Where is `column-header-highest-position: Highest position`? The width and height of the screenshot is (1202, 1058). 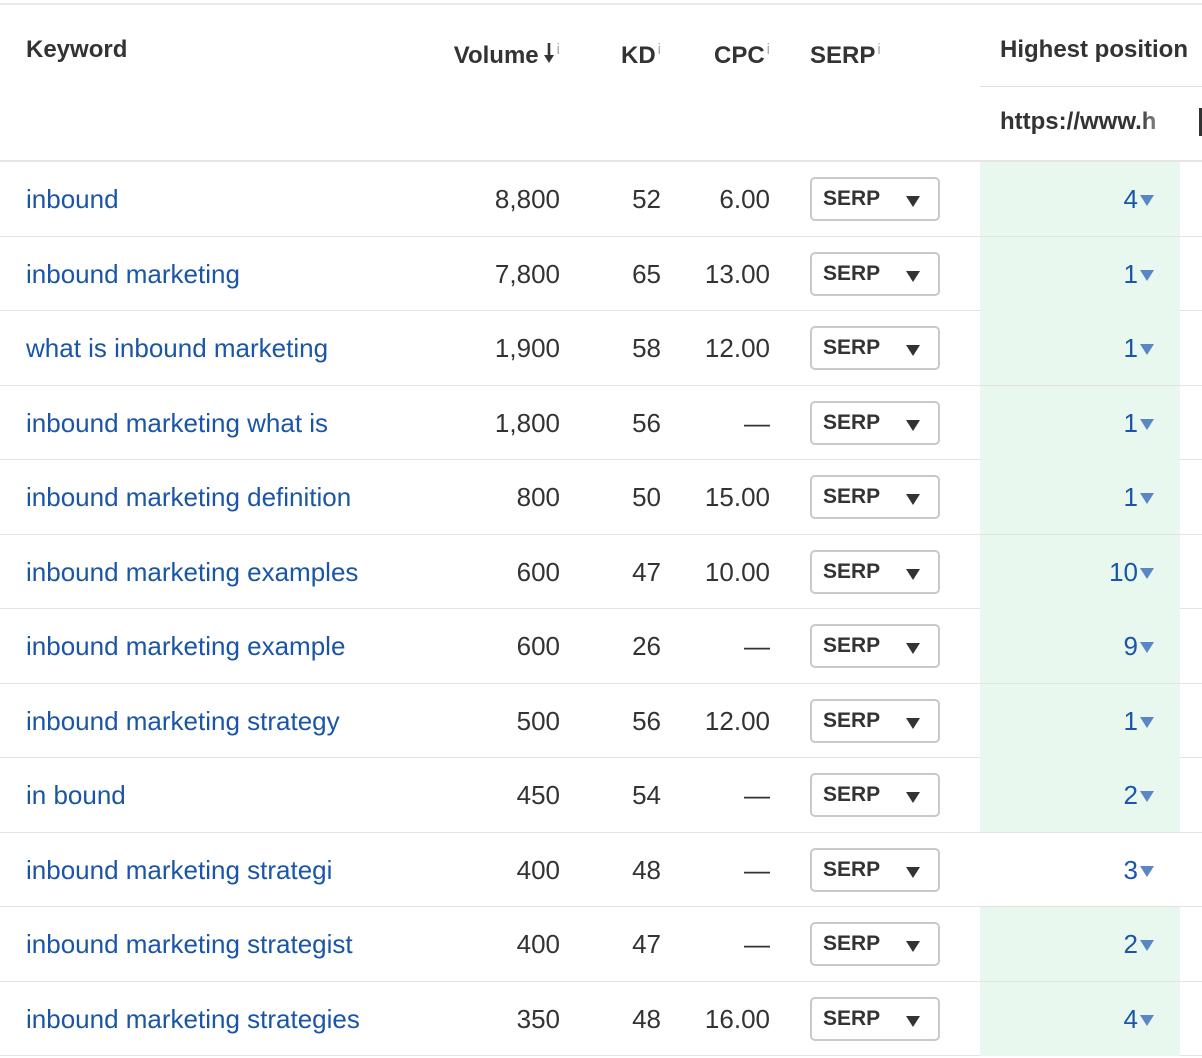 column-header-highest-position: Highest position is located at coordinates (1094, 50).